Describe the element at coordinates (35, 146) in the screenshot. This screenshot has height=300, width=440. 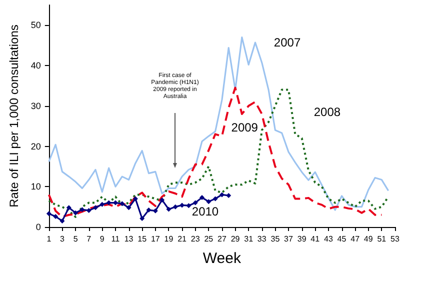
I see `y-tick-label: 20` at that location.